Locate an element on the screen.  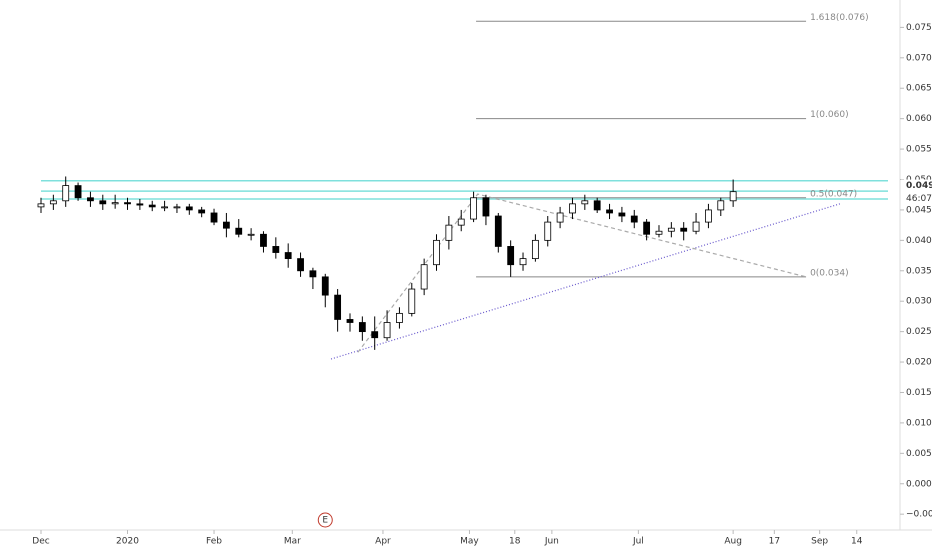
x-tick-label: 17 is located at coordinates (774, 542).